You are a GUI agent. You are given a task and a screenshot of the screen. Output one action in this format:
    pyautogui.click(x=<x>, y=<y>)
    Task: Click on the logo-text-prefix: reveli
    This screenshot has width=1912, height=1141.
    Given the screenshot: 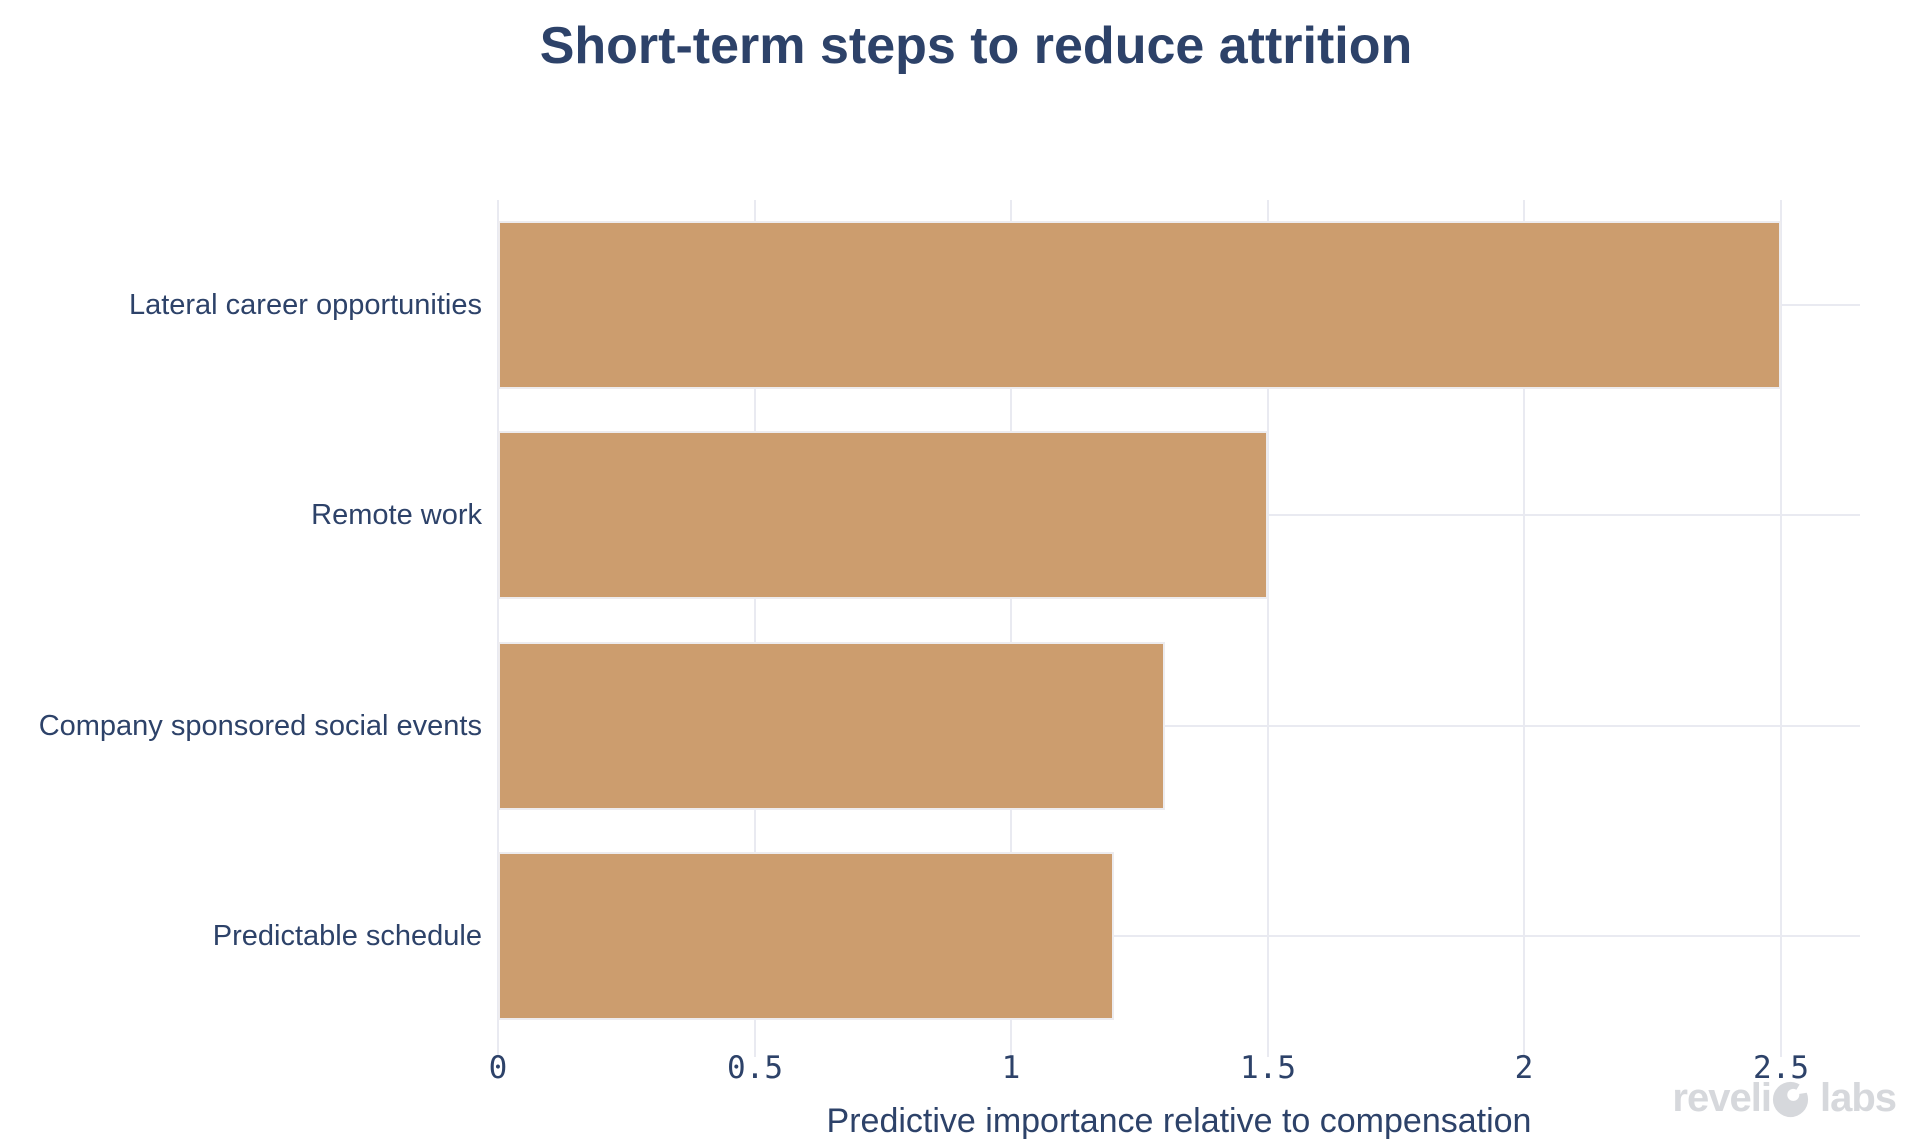 What is the action you would take?
    pyautogui.click(x=1722, y=1098)
    